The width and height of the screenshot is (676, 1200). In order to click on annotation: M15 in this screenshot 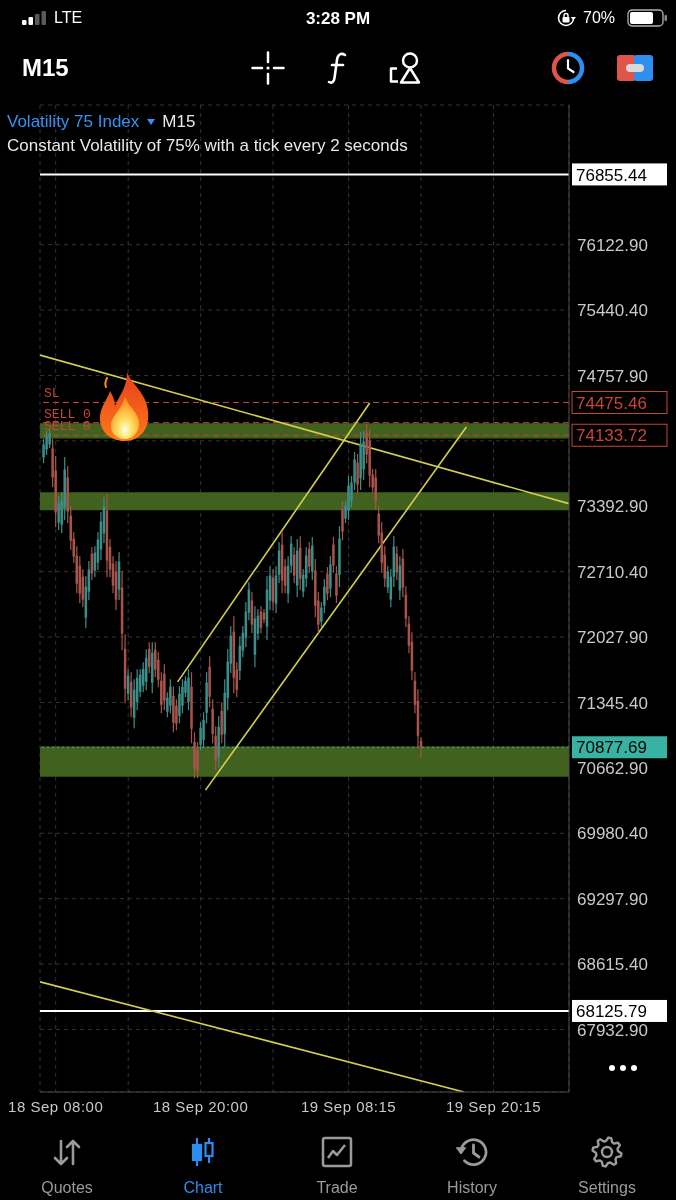, I will do `click(179, 121)`.